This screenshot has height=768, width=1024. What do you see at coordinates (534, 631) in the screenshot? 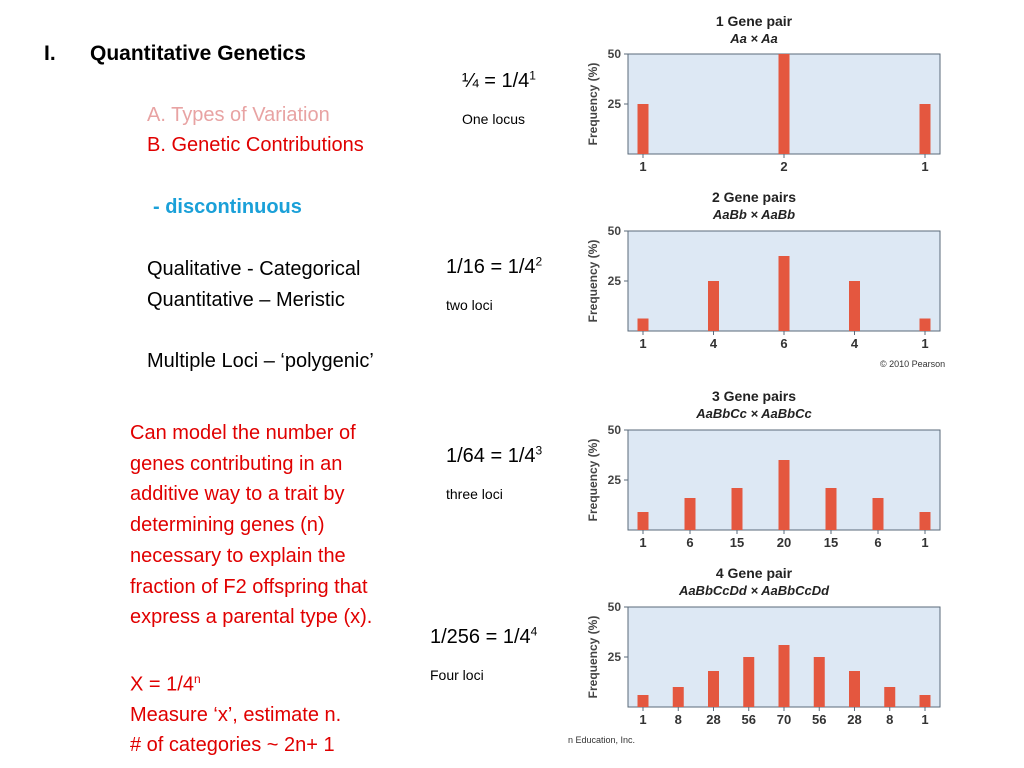
I see `fraction-exponent: 4` at bounding box center [534, 631].